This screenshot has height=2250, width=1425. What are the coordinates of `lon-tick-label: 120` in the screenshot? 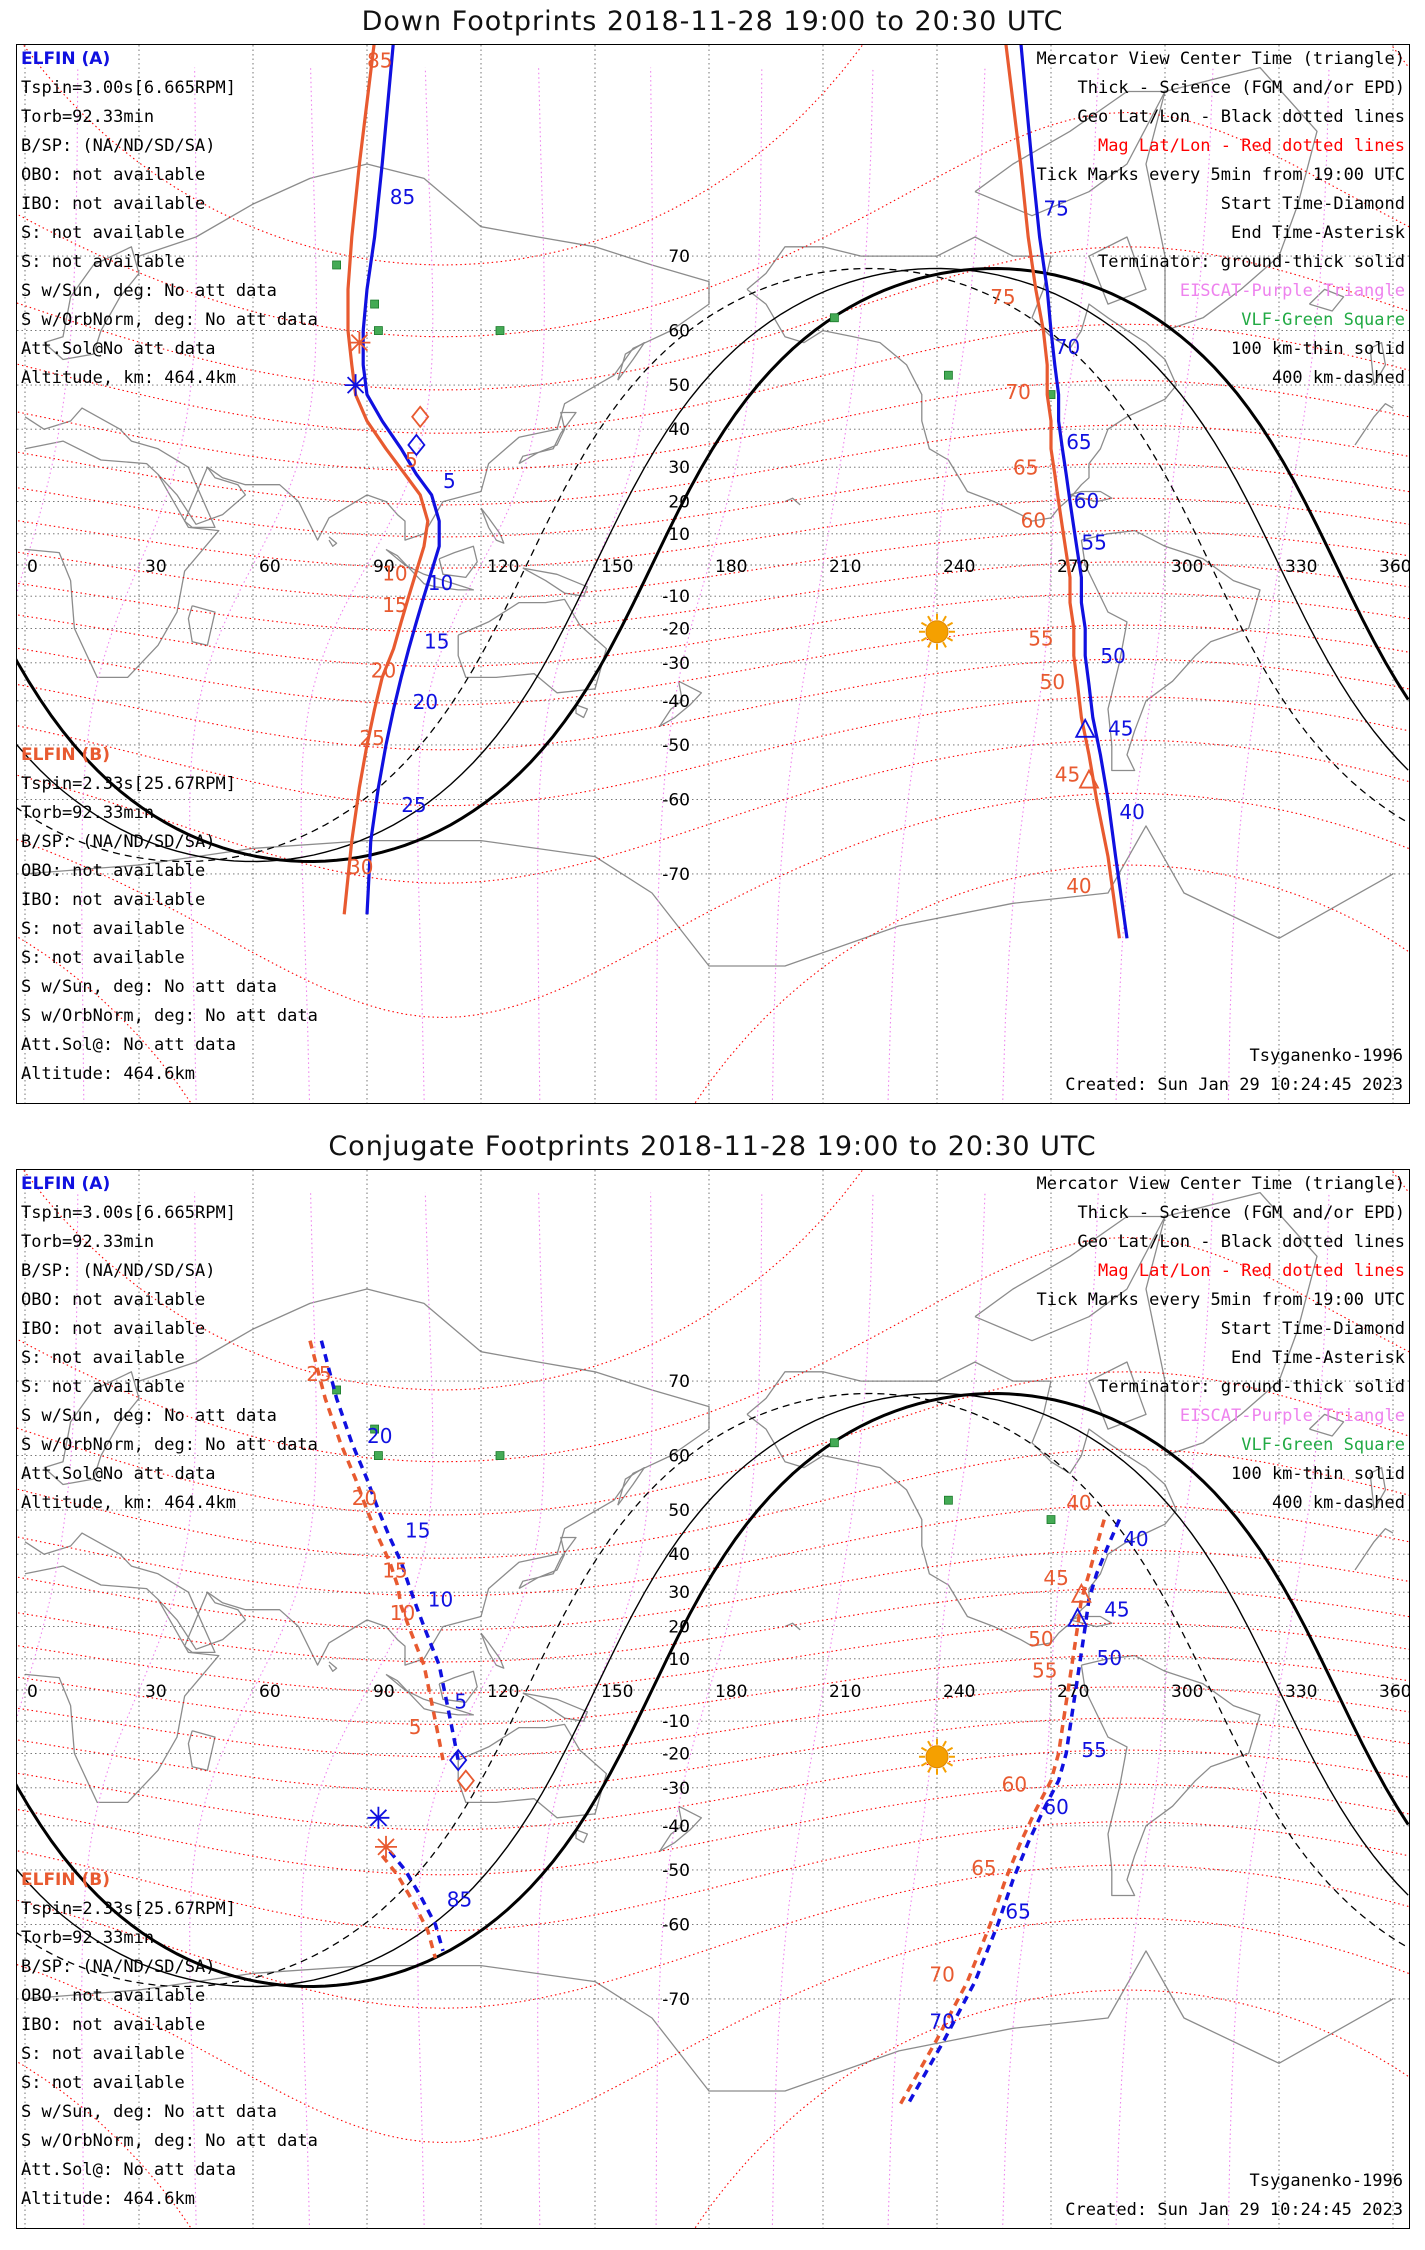 It's located at (503, 1692).